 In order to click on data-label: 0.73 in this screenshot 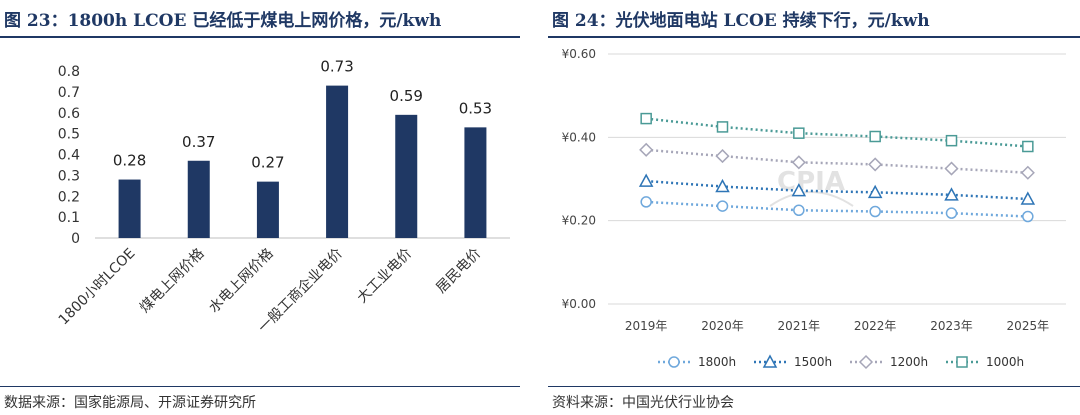, I will do `click(336, 67)`.